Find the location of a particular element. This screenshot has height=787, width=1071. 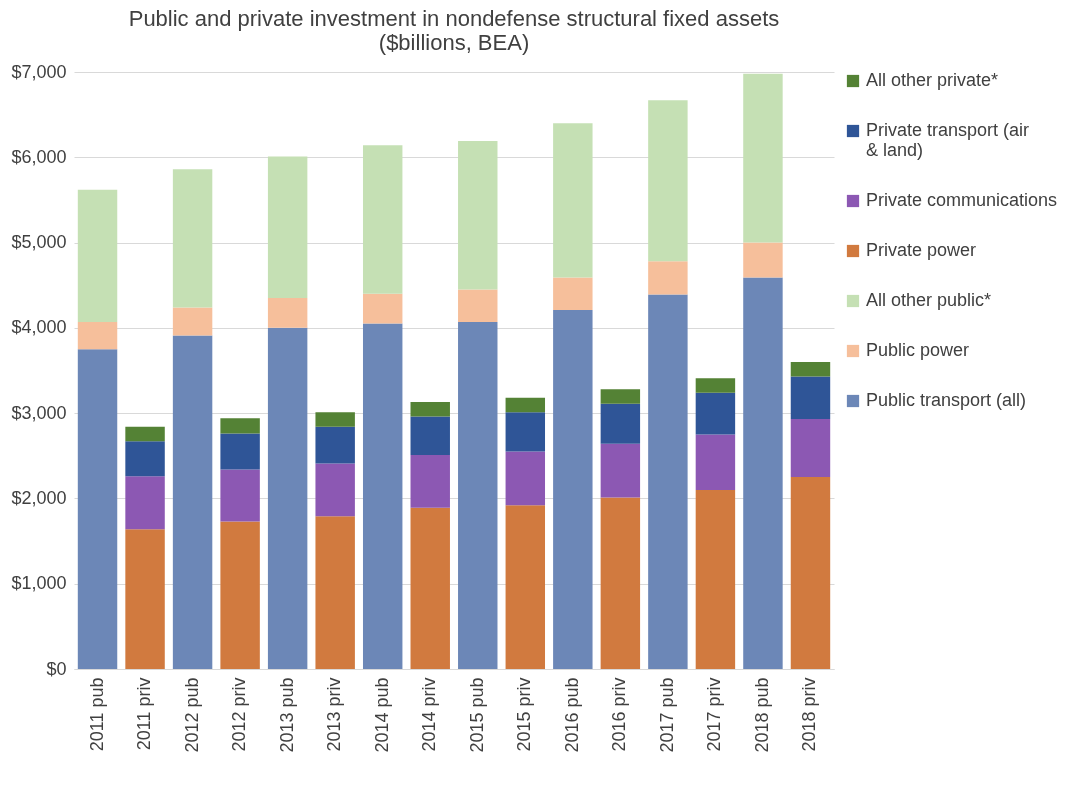

legend-label: All other public* is located at coordinates (929, 300).